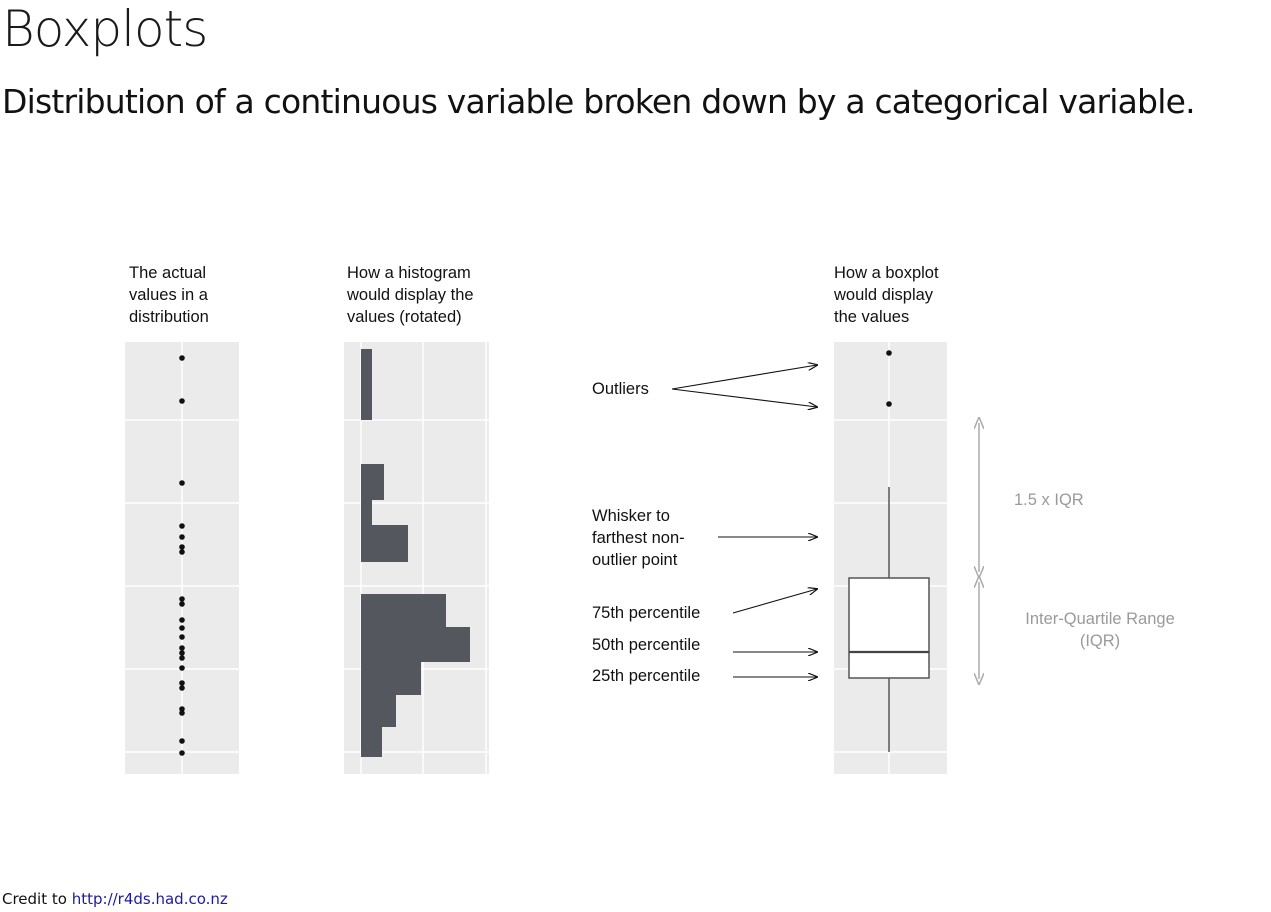  What do you see at coordinates (1100, 641) in the screenshot?
I see `iqr-label-line: (IQR)` at bounding box center [1100, 641].